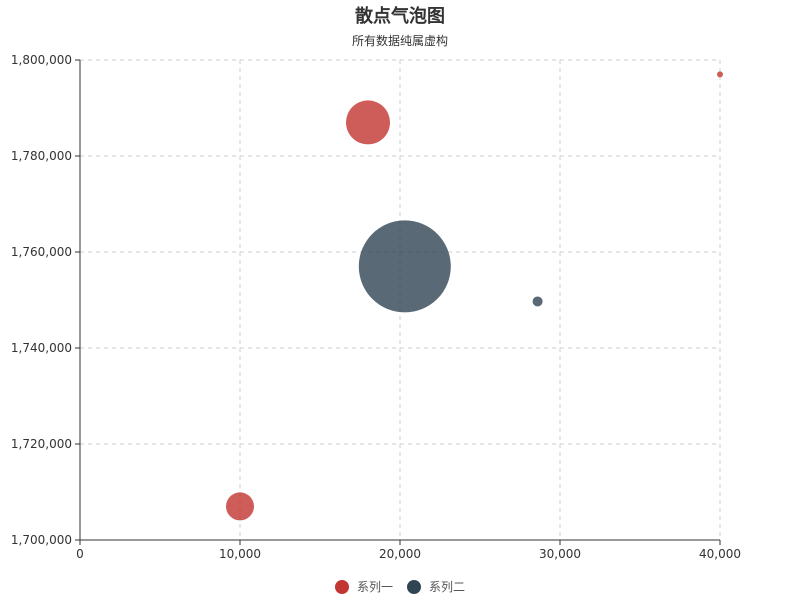 This screenshot has height=600, width=800. Describe the element at coordinates (720, 554) in the screenshot. I see `x-tick-label: 40,000` at that location.